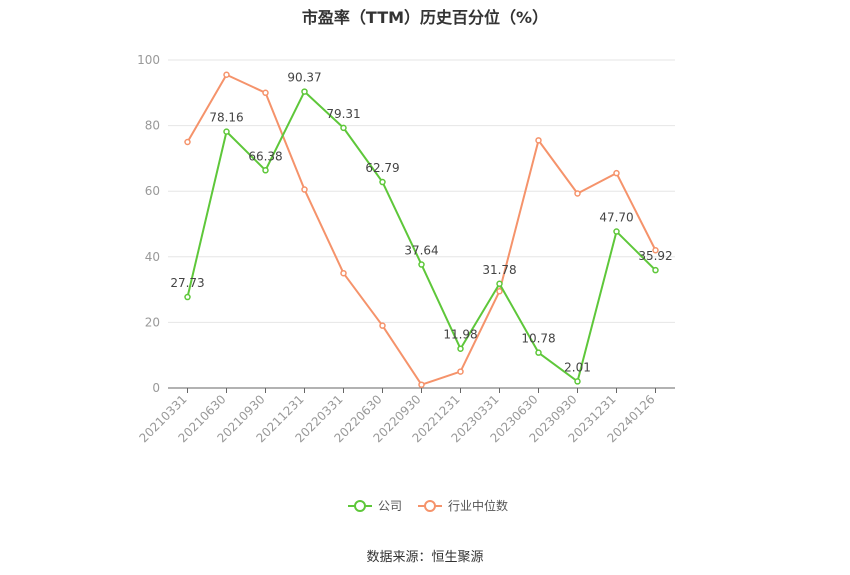 The image size is (850, 575). Describe the element at coordinates (390, 506) in the screenshot. I see `legend-label: 公司` at that location.